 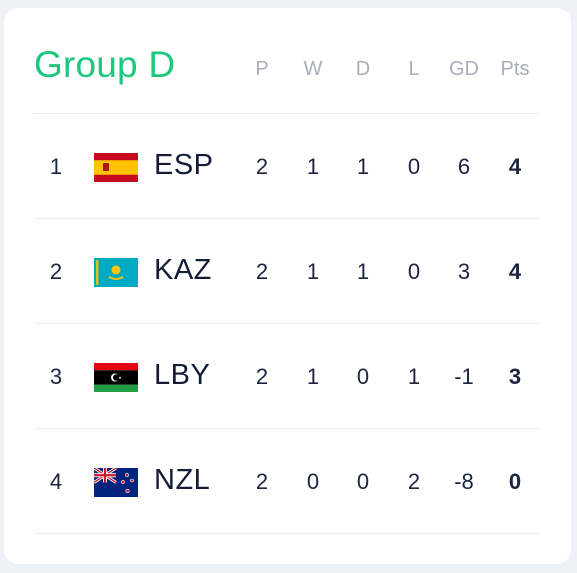 What do you see at coordinates (464, 166) in the screenshot?
I see `stat-goal-difference: 6` at bounding box center [464, 166].